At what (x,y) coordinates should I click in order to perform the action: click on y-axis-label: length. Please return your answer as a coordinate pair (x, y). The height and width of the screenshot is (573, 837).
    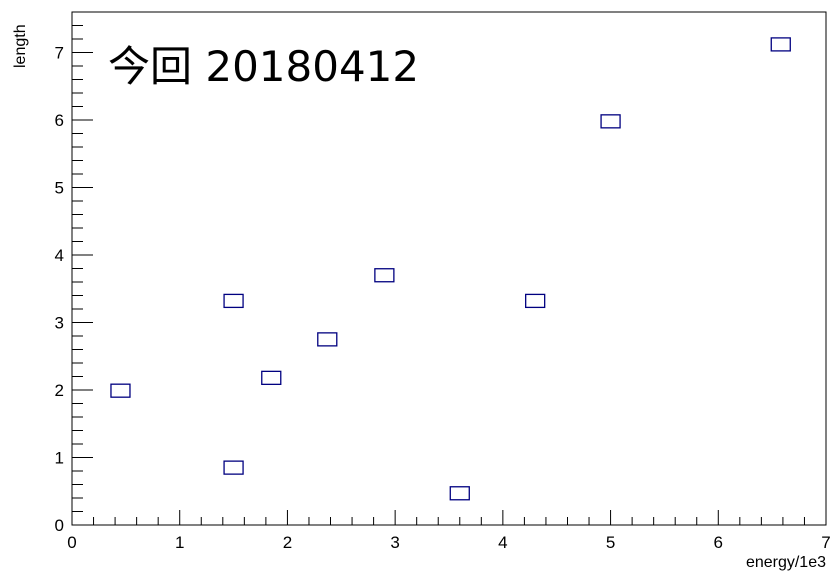
    Looking at the image, I should click on (20, 46).